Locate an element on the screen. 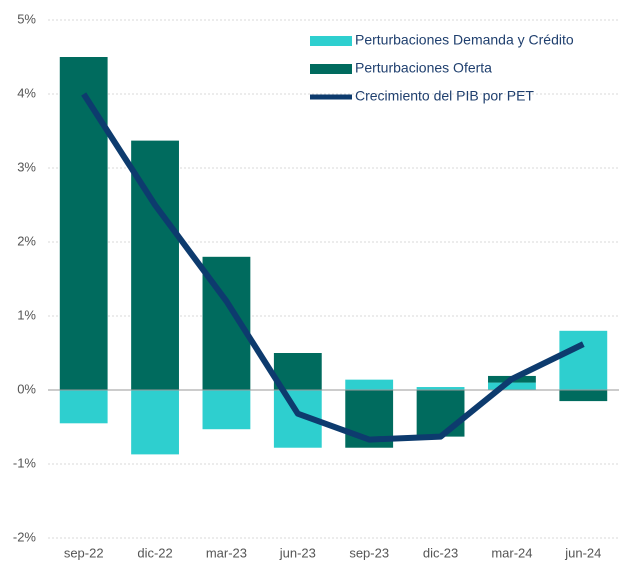 This screenshot has width=619, height=563. x-tick-label: jun-24 is located at coordinates (582, 552).